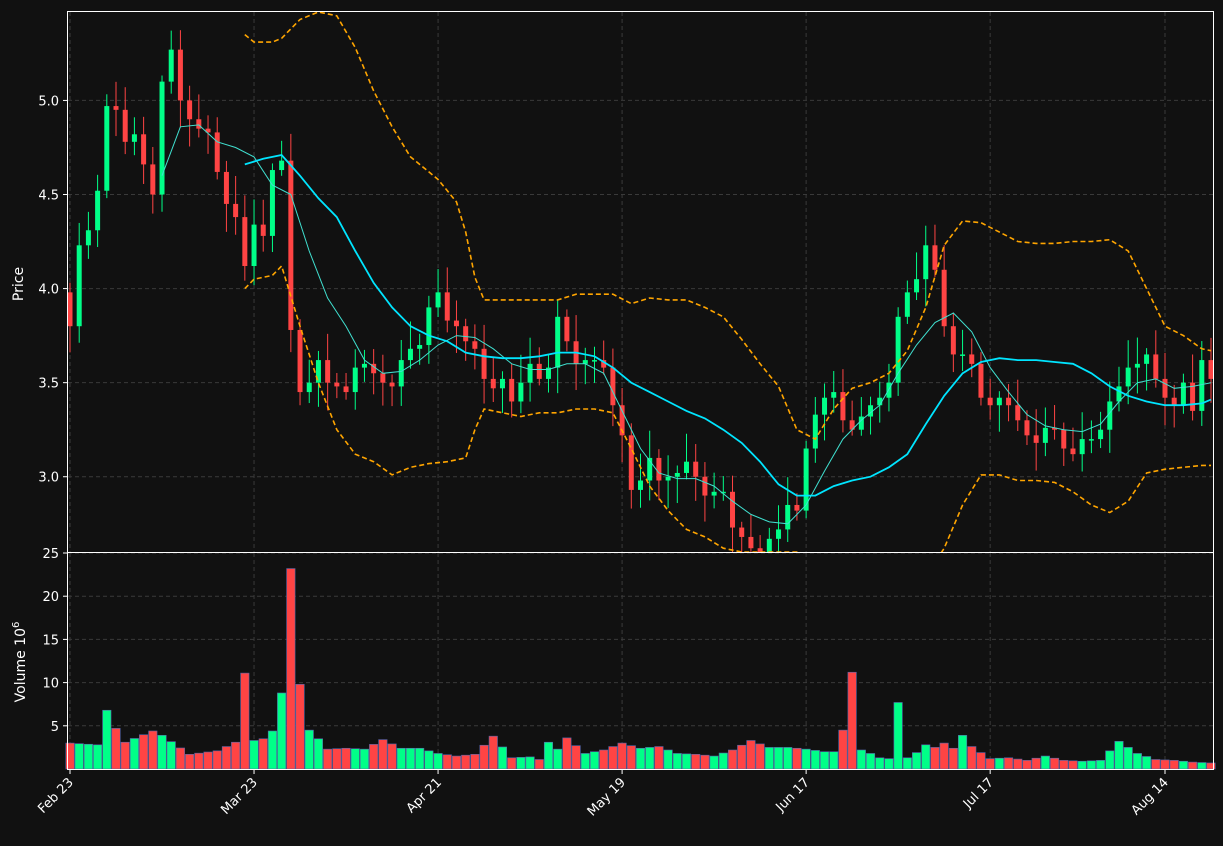 The width and height of the screenshot is (1223, 846). What do you see at coordinates (48, 196) in the screenshot?
I see `price-ytick-label: 4.5` at bounding box center [48, 196].